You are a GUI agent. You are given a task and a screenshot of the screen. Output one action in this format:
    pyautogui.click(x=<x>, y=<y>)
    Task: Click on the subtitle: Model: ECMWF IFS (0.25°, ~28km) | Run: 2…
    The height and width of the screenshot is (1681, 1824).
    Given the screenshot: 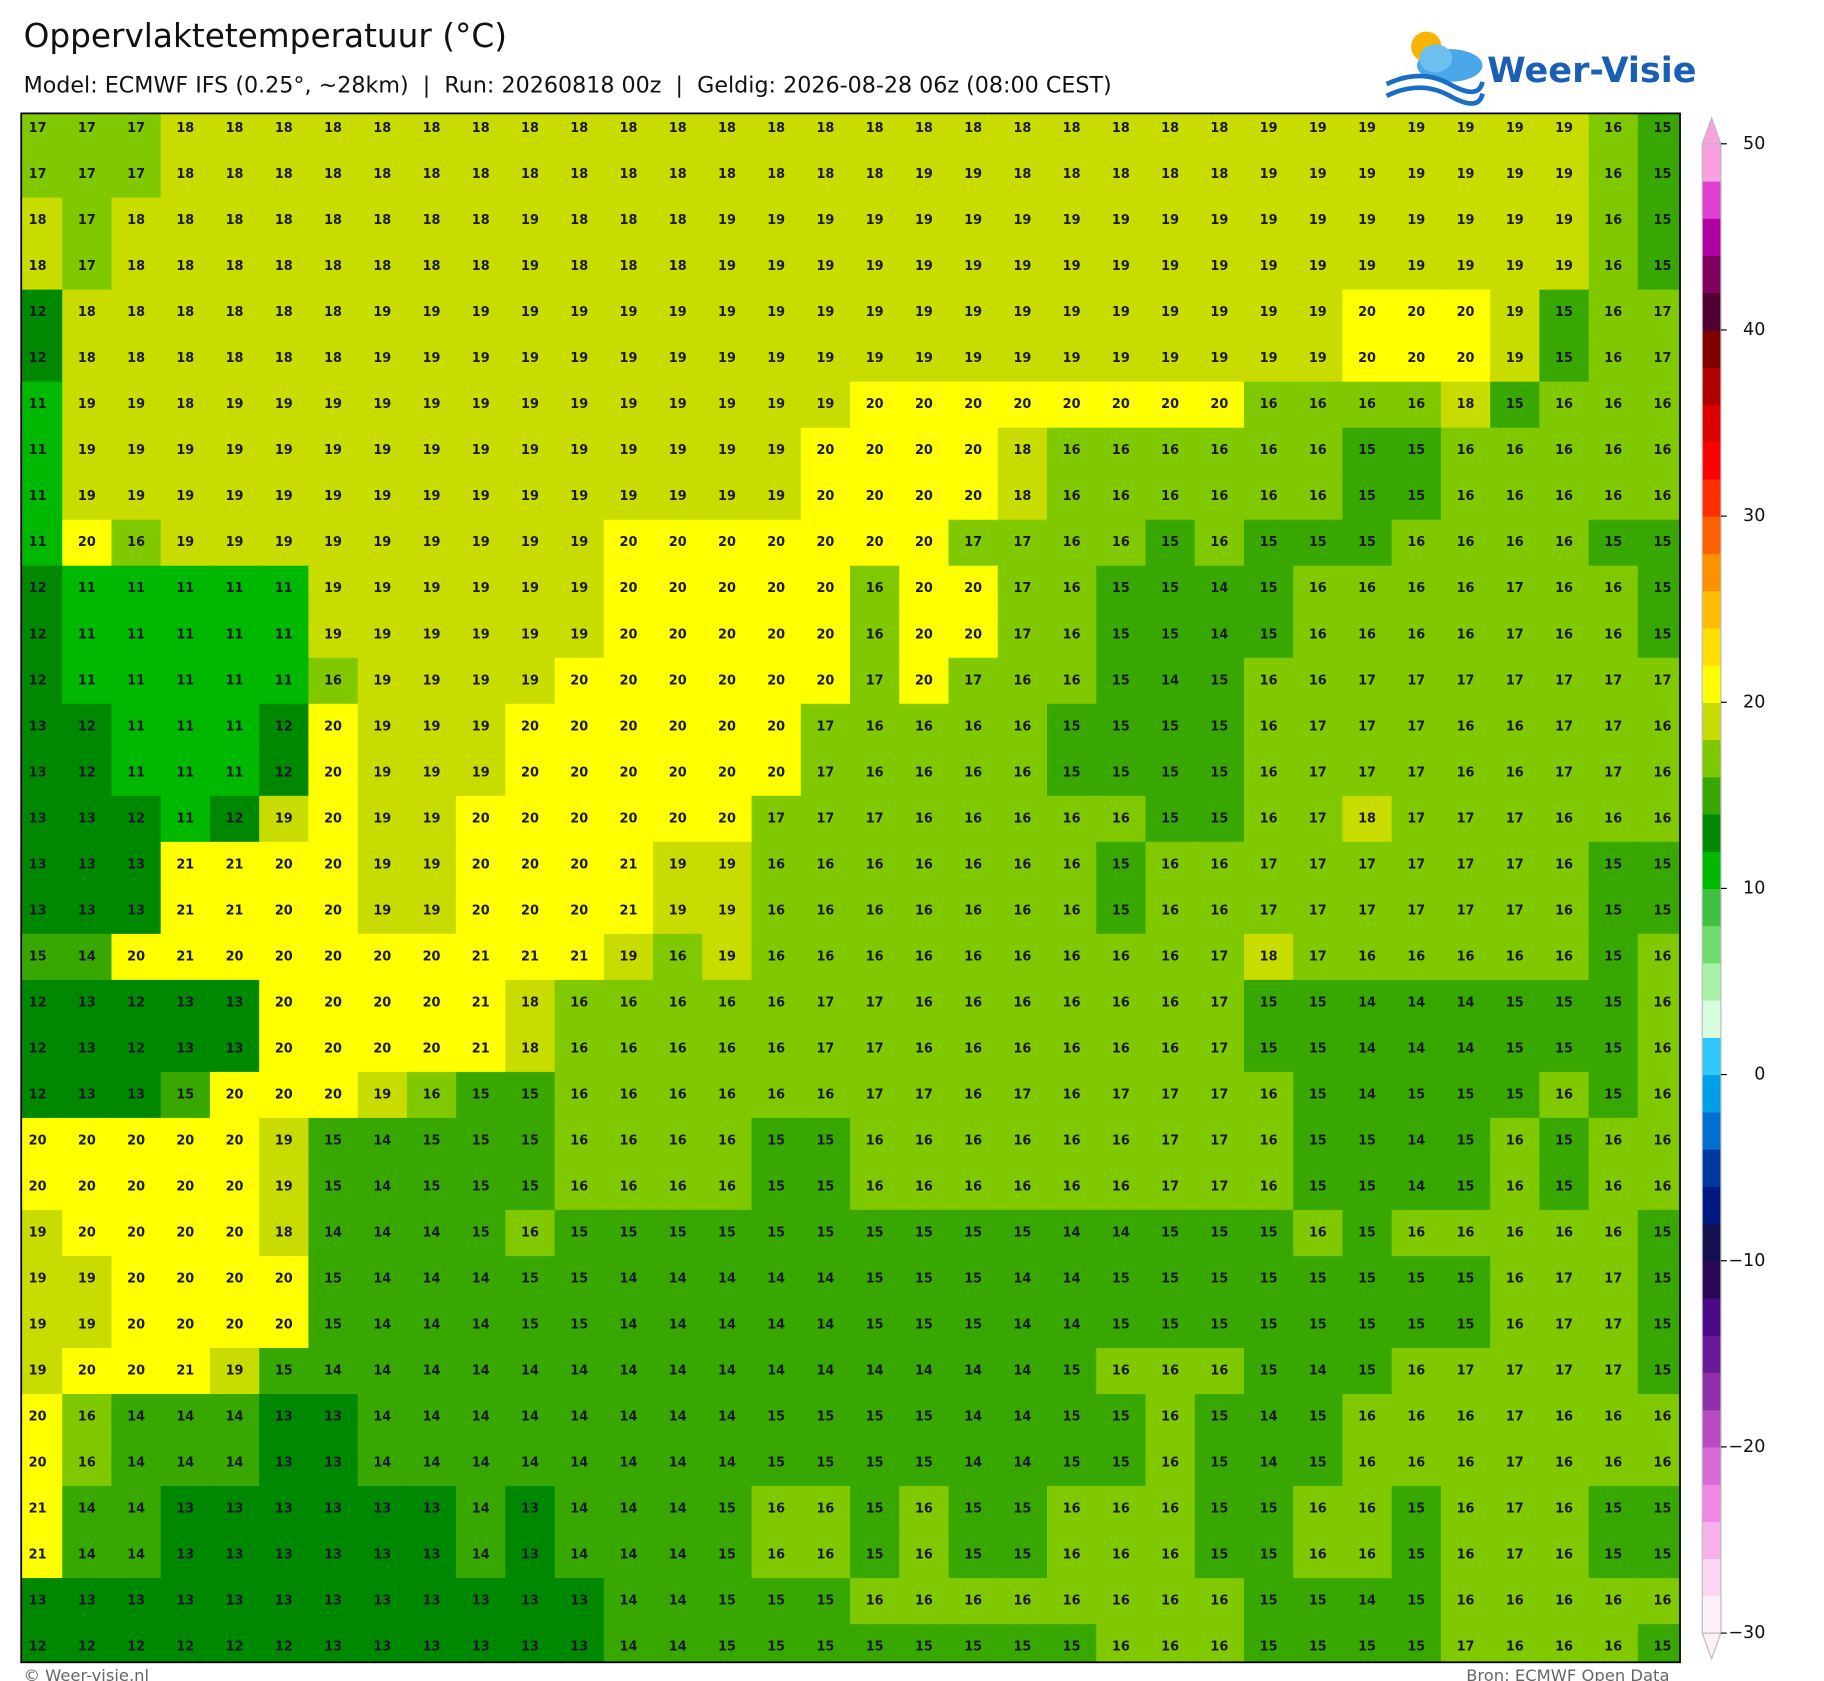 What is the action you would take?
    pyautogui.click(x=568, y=85)
    